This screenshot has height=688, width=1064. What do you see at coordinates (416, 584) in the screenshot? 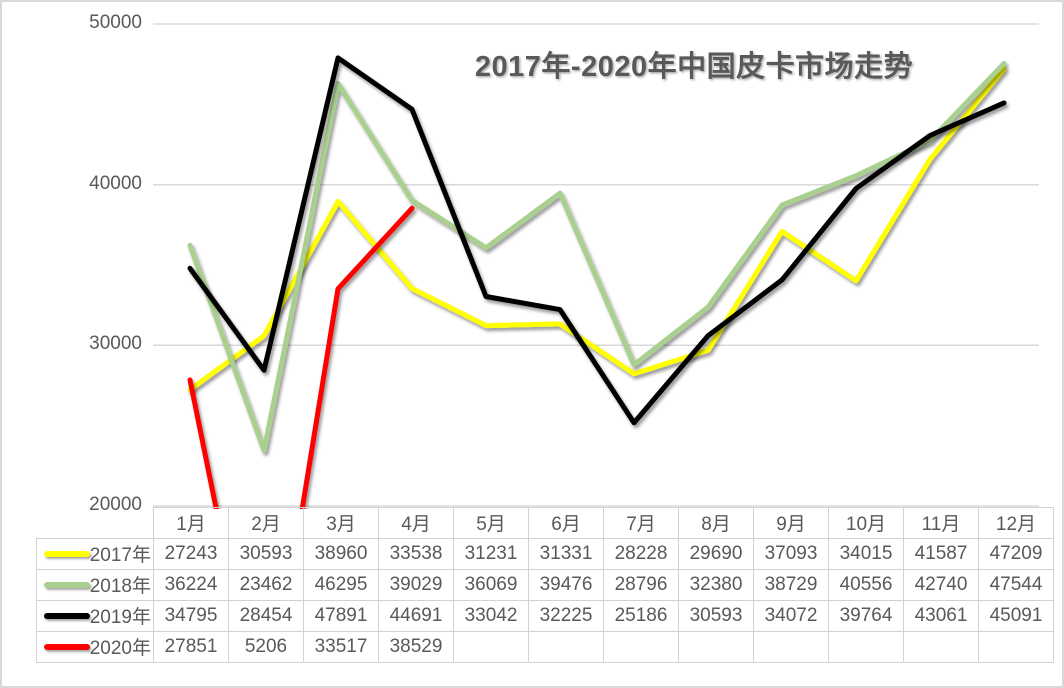
I see `value-cell: 39029` at bounding box center [416, 584].